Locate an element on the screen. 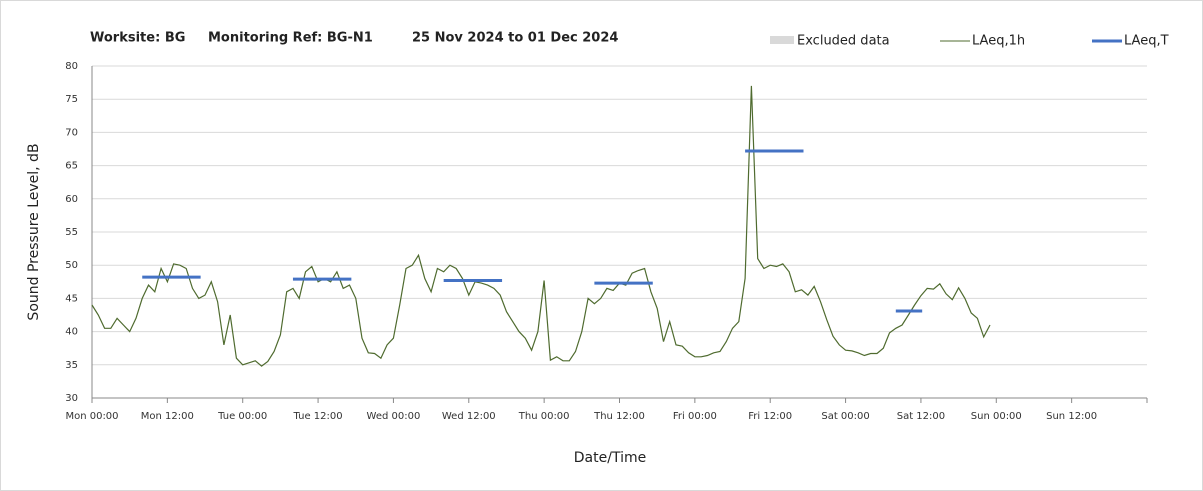 The image size is (1203, 491). y-tick-label: 40 is located at coordinates (71, 332).